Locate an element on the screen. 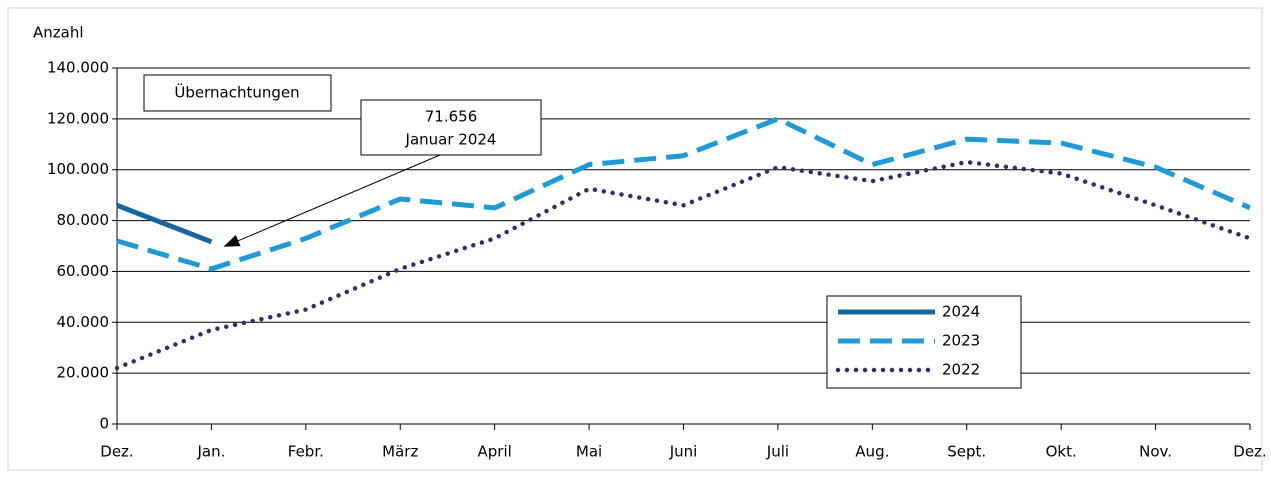 The image size is (1271, 477). x-tick-label: April is located at coordinates (495, 452).